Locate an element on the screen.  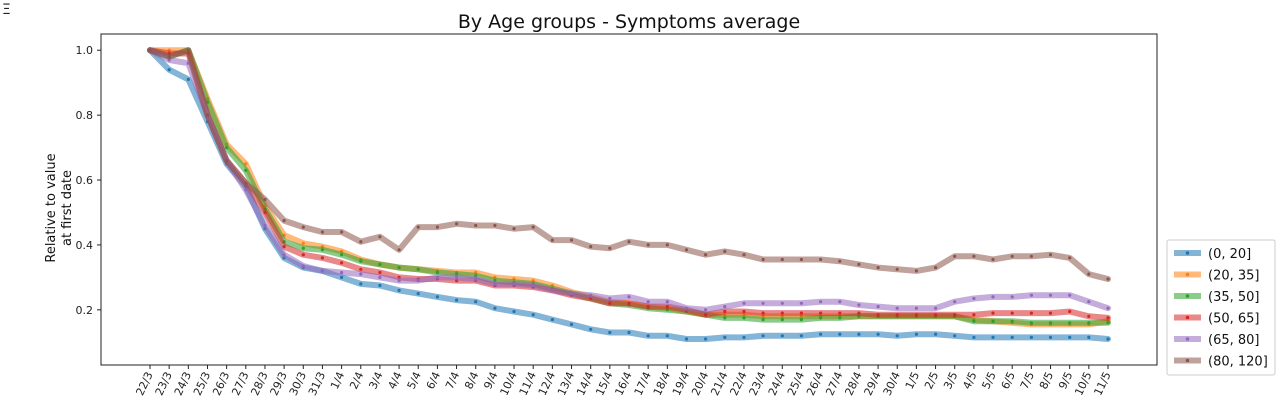
x-tick-label: 30/4 is located at coordinates (892, 384).